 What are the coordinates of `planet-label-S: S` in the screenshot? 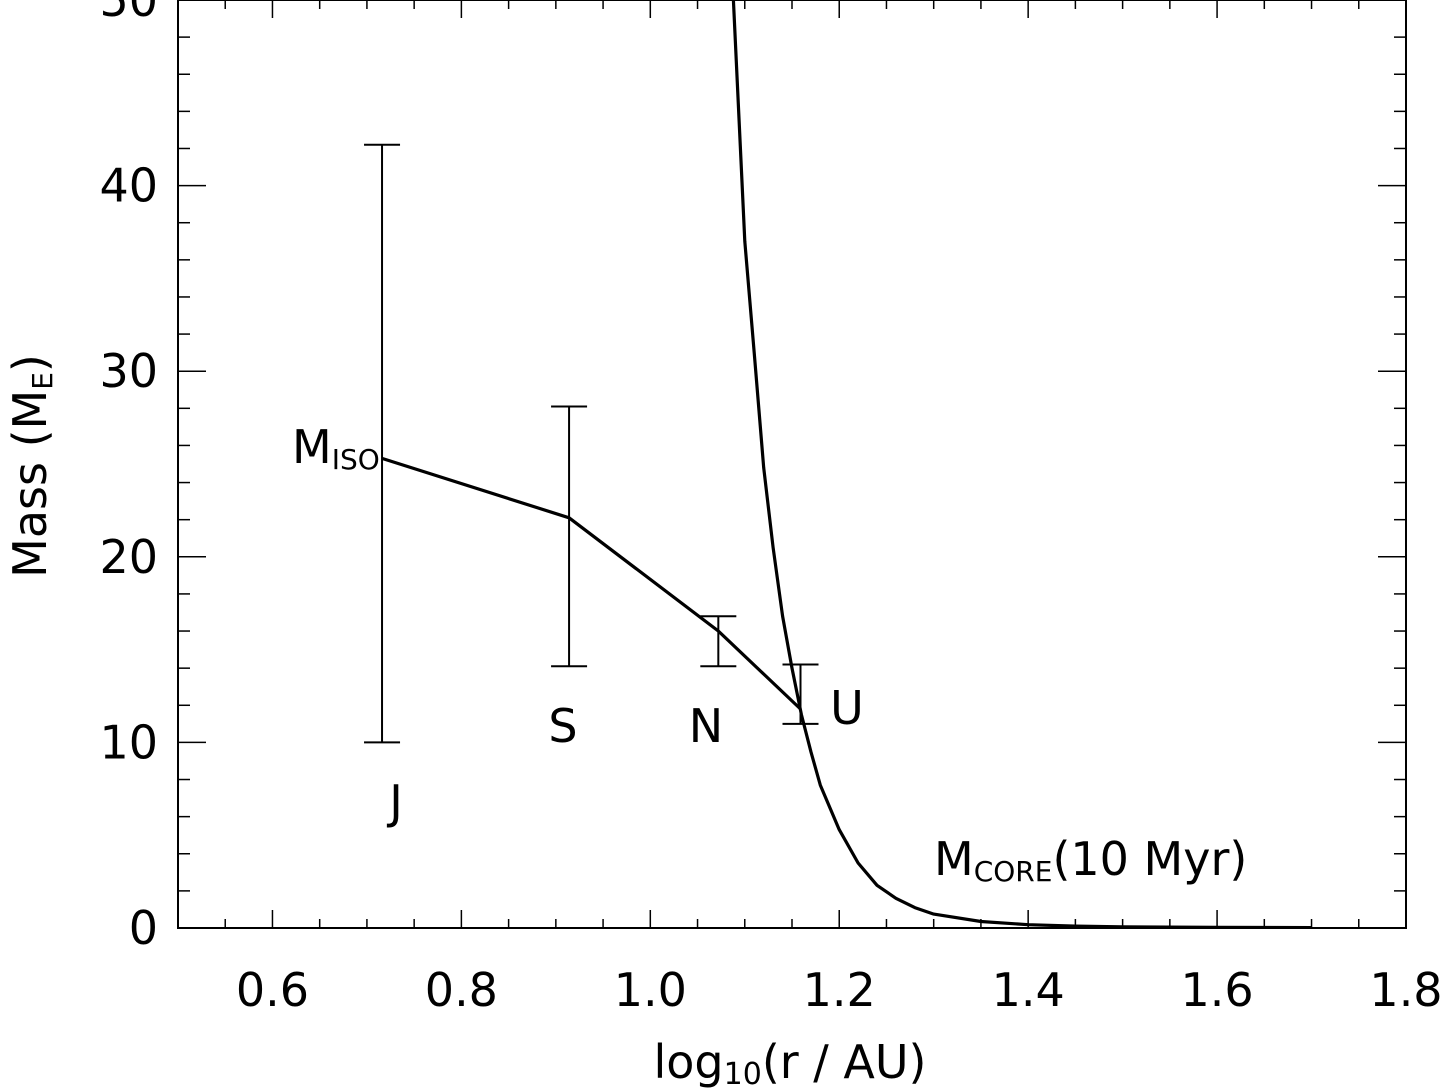 It's located at (562, 726).